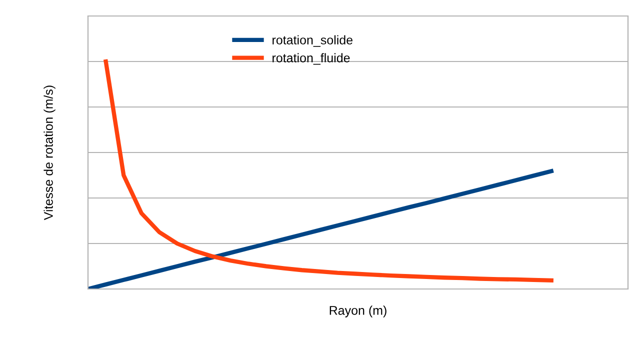 The height and width of the screenshot is (362, 644). What do you see at coordinates (312, 41) in the screenshot?
I see `legend-label: rotation_solide` at bounding box center [312, 41].